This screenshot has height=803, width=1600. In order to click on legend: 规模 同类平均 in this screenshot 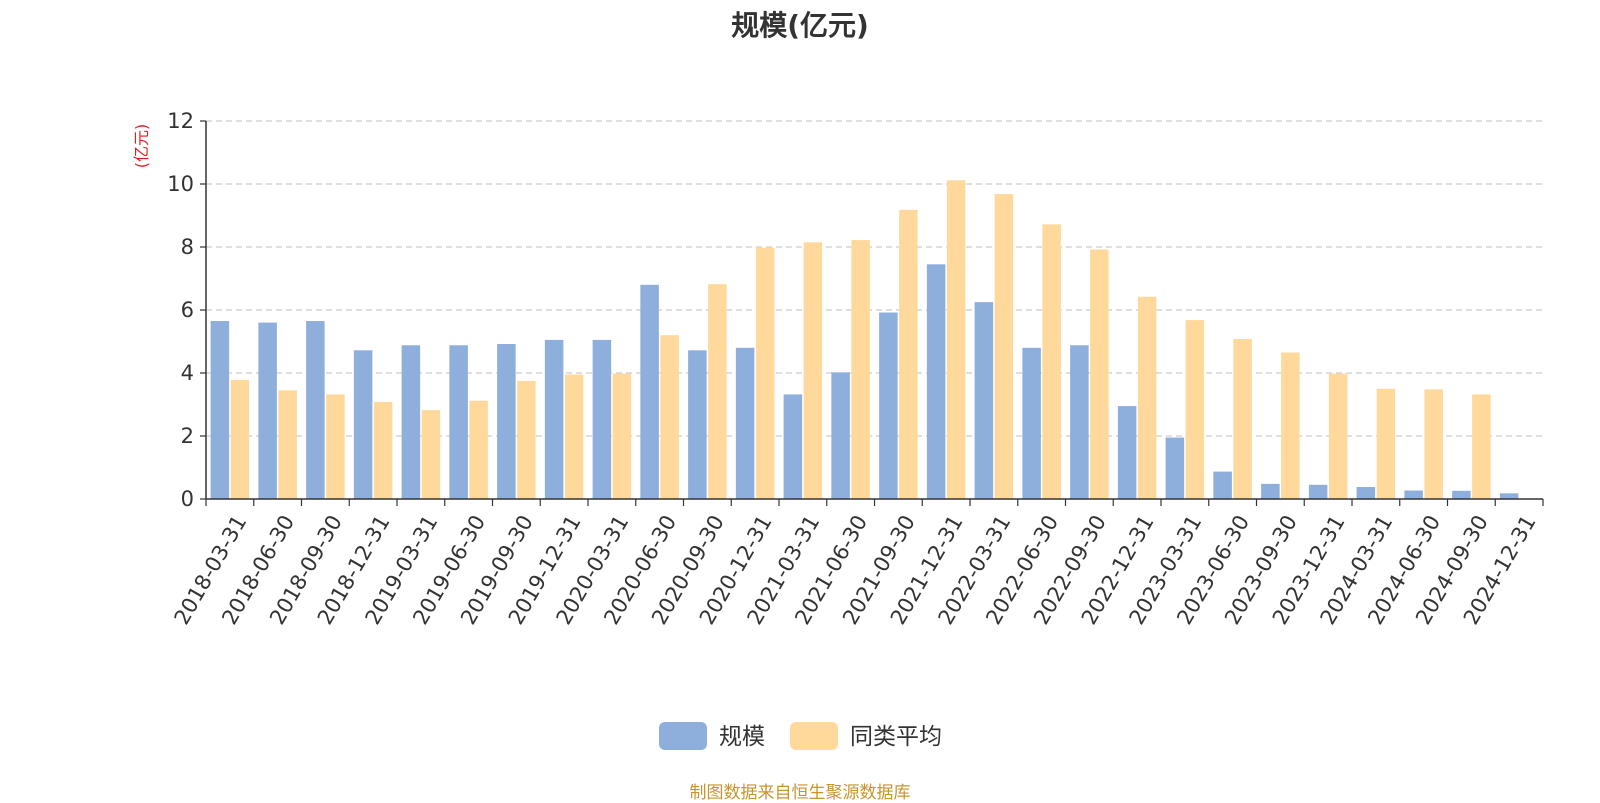, I will do `click(800, 736)`.